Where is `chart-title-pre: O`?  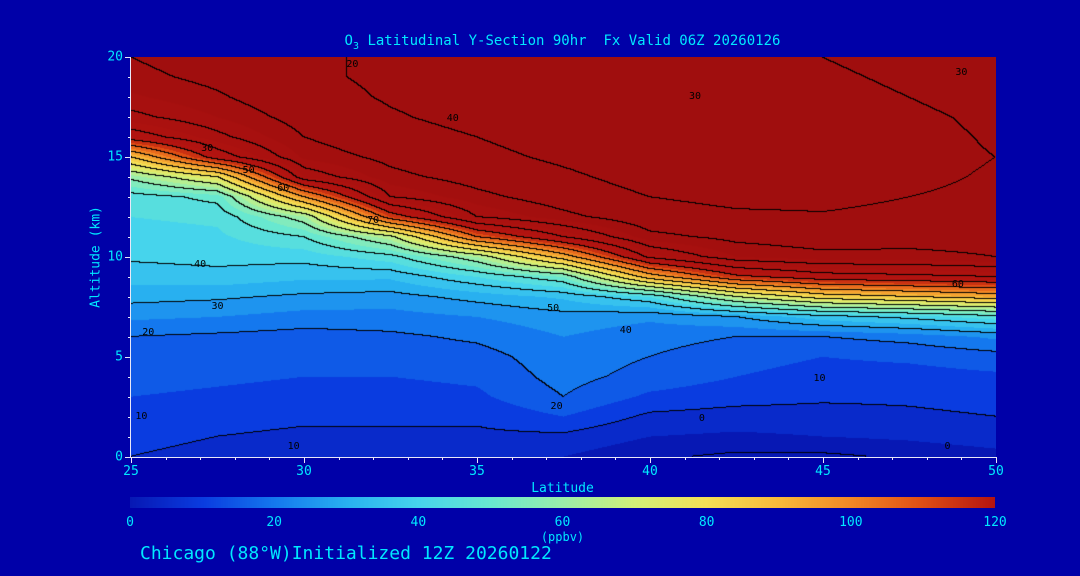
chart-title-pre: O is located at coordinates (348, 41).